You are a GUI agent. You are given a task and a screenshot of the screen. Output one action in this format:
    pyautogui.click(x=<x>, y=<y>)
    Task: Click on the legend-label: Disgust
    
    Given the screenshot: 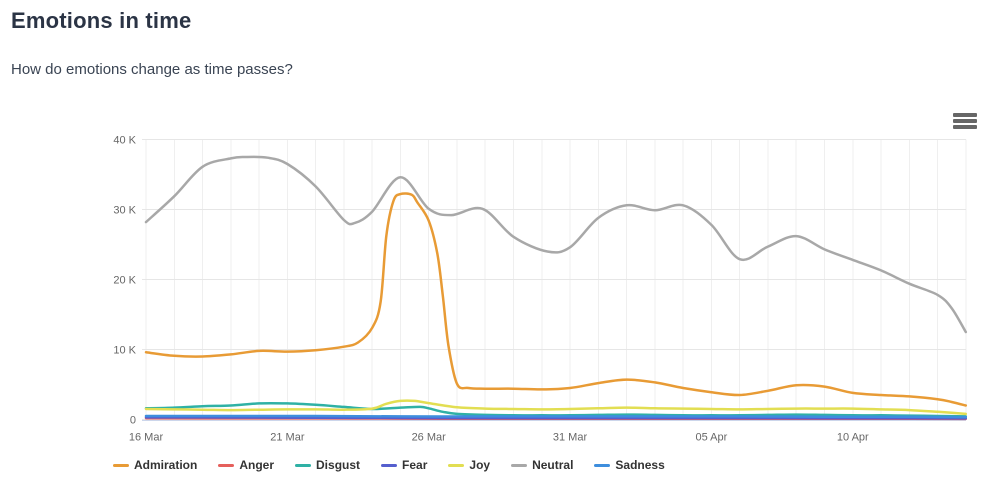 What is the action you would take?
    pyautogui.click(x=338, y=465)
    